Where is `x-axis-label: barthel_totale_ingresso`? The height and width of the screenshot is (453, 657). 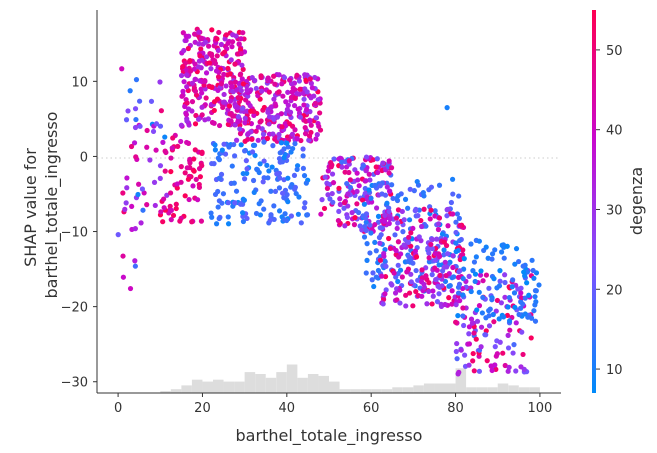 x-axis-label: barthel_totale_ingresso is located at coordinates (329, 436).